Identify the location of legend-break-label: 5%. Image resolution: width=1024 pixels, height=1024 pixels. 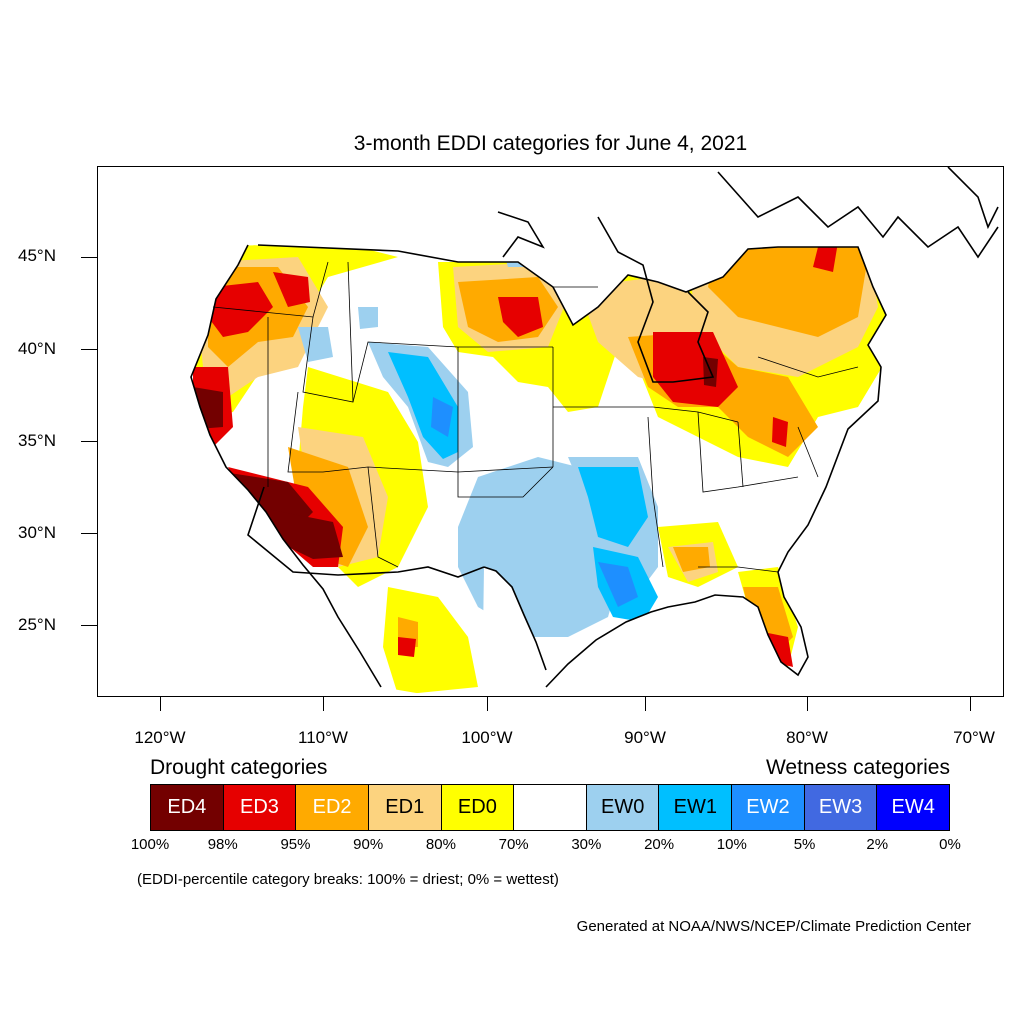
(804, 844).